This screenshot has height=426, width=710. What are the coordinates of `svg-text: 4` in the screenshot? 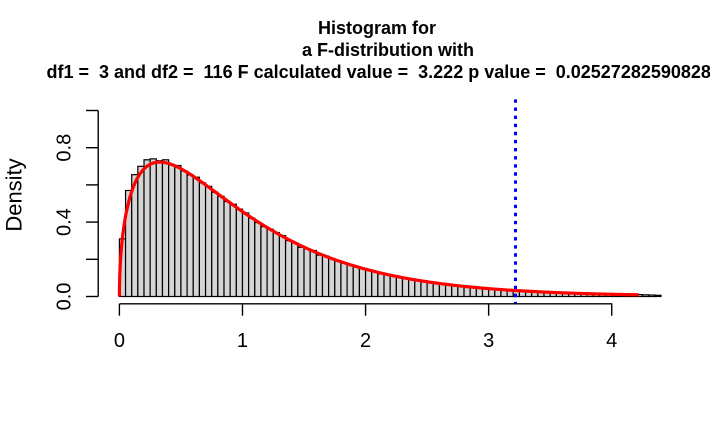 It's located at (611, 341).